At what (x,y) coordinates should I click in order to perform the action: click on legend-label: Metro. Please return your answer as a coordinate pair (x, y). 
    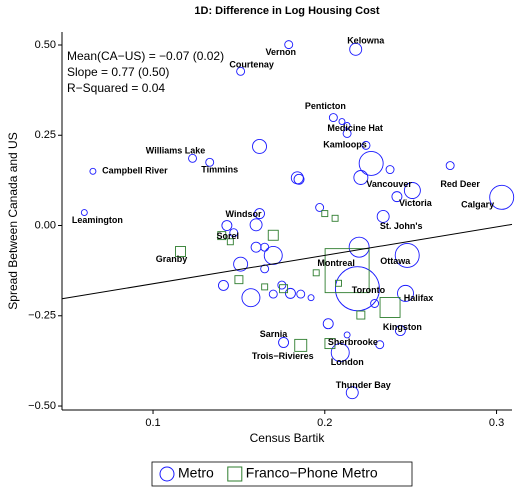
    Looking at the image, I should click on (196, 473).